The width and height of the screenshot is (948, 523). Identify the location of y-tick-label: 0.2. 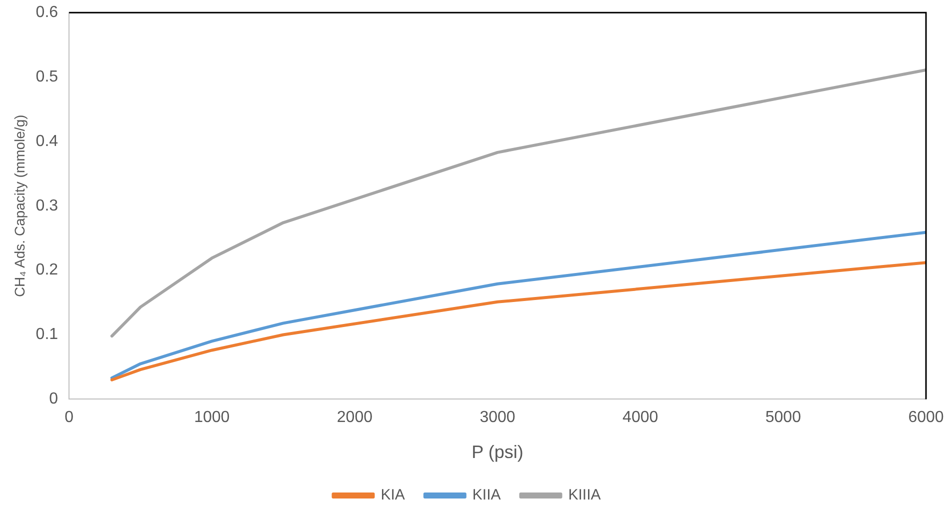
(47, 270).